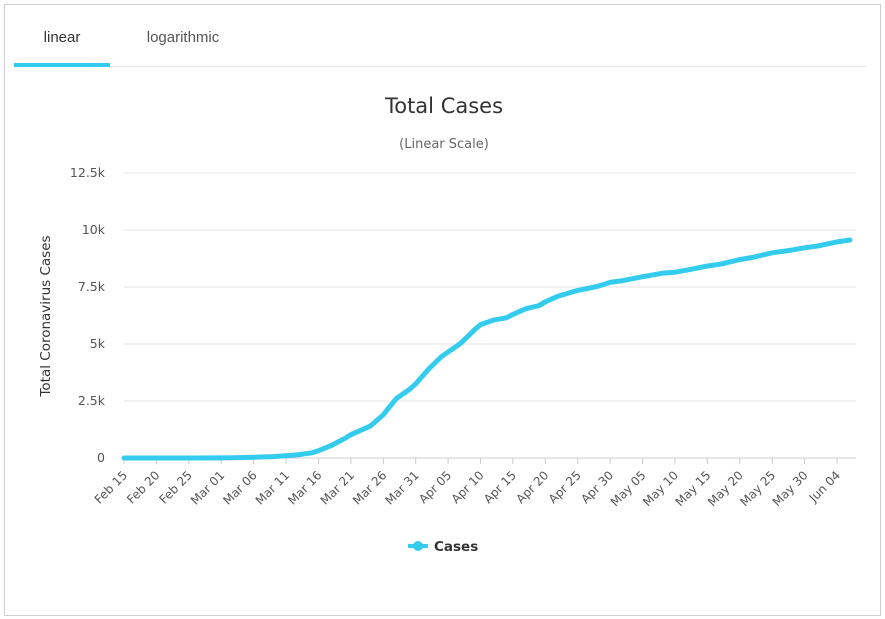  Describe the element at coordinates (565, 487) in the screenshot. I see `x-tick-label: Apr 25` at that location.